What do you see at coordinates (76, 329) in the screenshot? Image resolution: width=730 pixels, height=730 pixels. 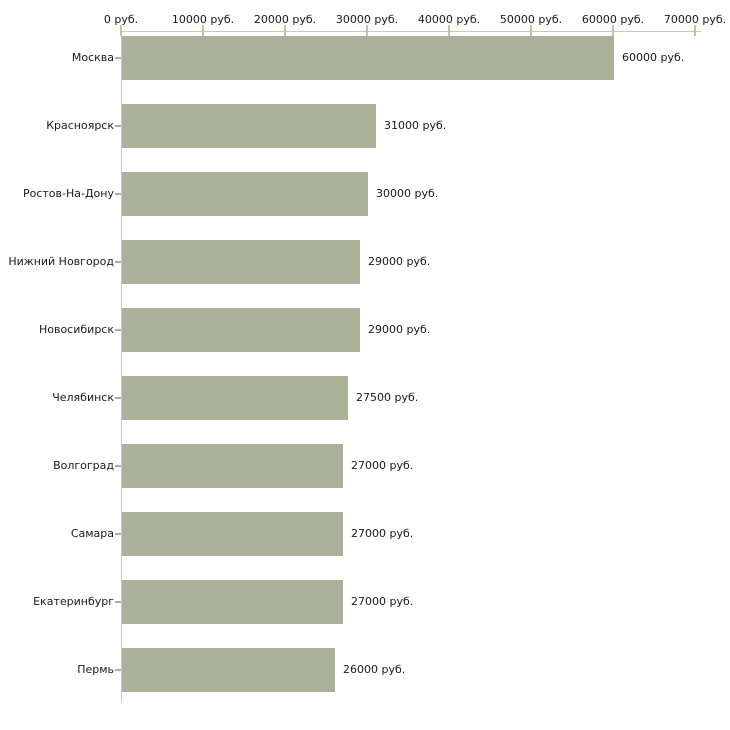 I see `category-label: Новосибирск` at bounding box center [76, 329].